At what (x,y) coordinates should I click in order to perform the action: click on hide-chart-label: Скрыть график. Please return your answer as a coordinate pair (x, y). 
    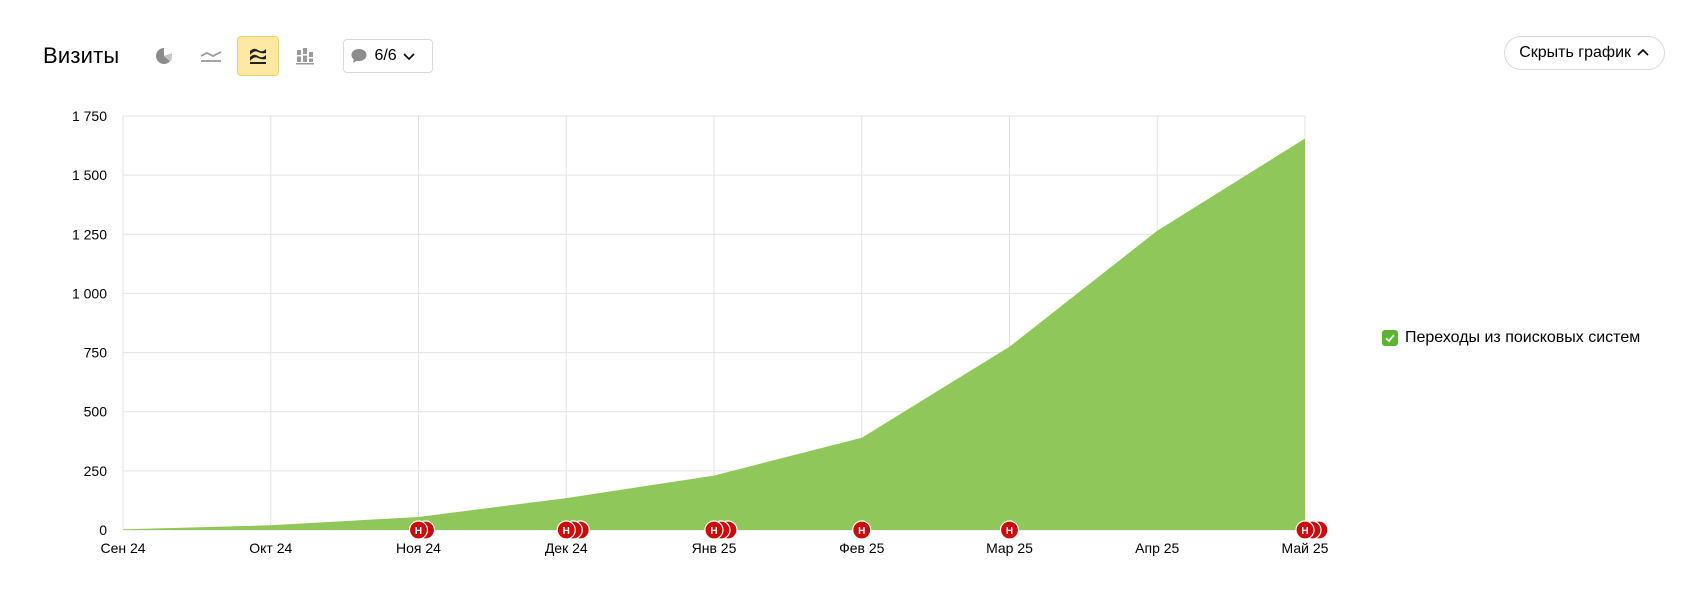
    Looking at the image, I should click on (1575, 52).